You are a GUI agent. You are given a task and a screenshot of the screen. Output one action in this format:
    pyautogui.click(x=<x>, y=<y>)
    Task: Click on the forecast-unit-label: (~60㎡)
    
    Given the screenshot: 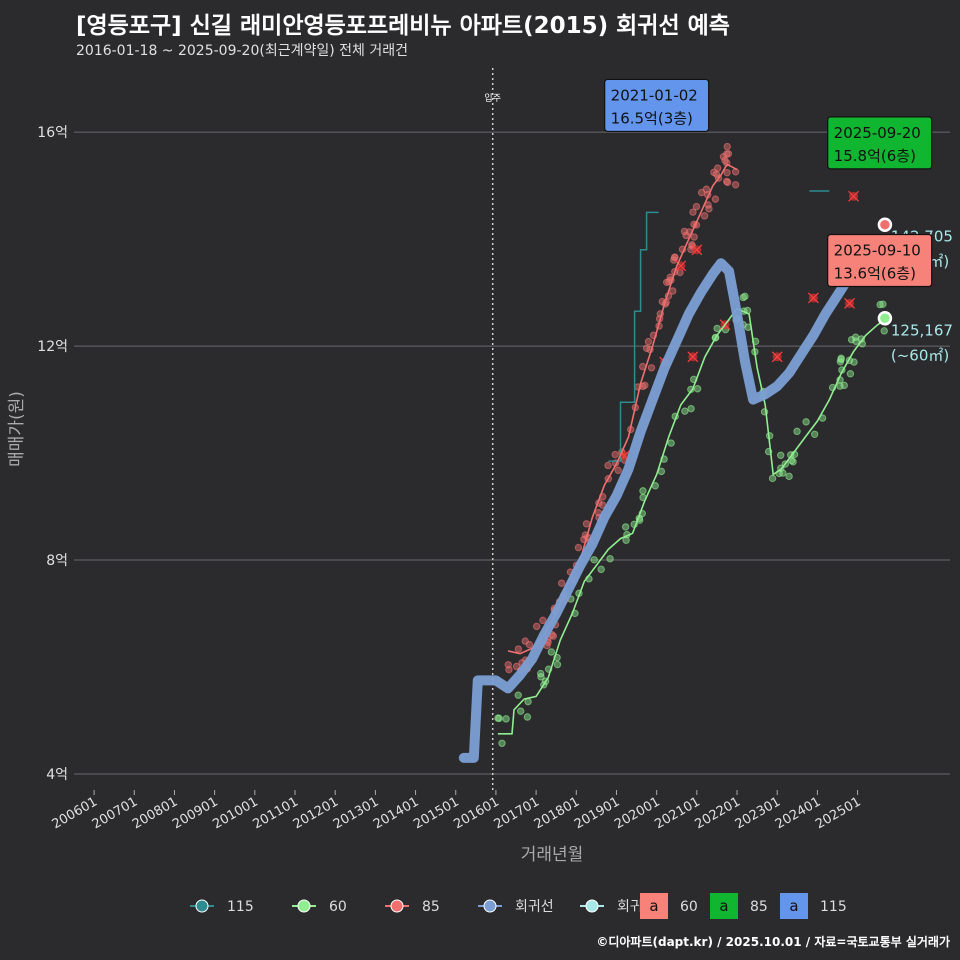 What is the action you would take?
    pyautogui.click(x=920, y=355)
    